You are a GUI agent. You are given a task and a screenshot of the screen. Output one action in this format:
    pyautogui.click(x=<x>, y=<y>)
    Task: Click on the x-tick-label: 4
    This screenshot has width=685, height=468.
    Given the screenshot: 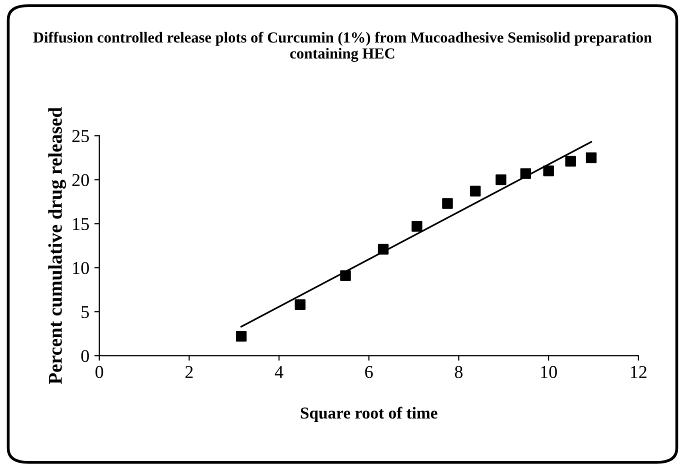 What is the action you would take?
    pyautogui.click(x=279, y=372)
    